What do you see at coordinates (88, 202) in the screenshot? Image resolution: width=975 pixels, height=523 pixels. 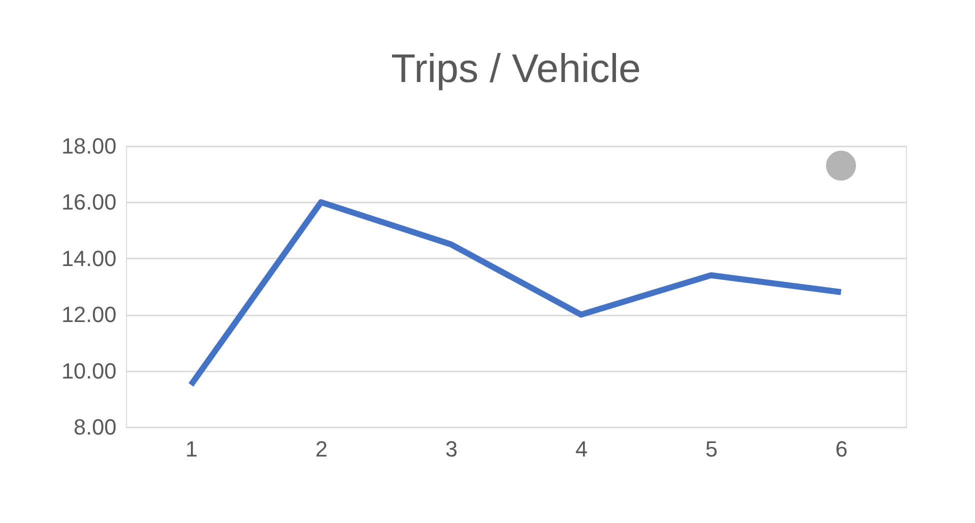 I see `y-tick-label: 16.00` at bounding box center [88, 202].